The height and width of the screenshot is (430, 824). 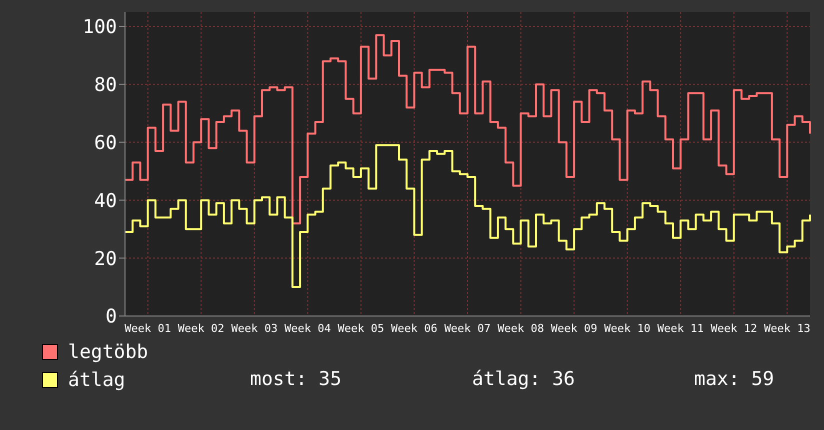 I want to click on x-tick-label: Week 09, so click(x=574, y=328).